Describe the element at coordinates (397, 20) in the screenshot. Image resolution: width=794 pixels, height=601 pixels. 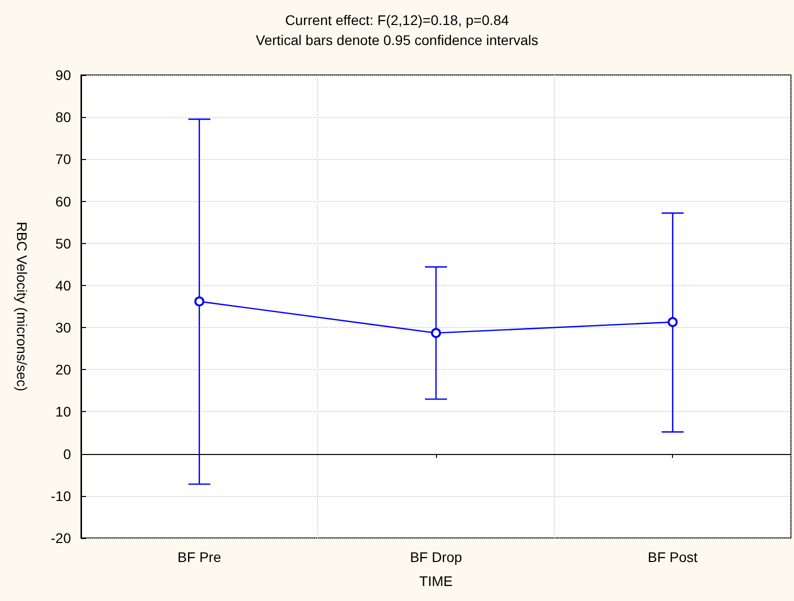
I see `chart-title: Current effect: F(2,12)=0.18, p=0.84` at that location.